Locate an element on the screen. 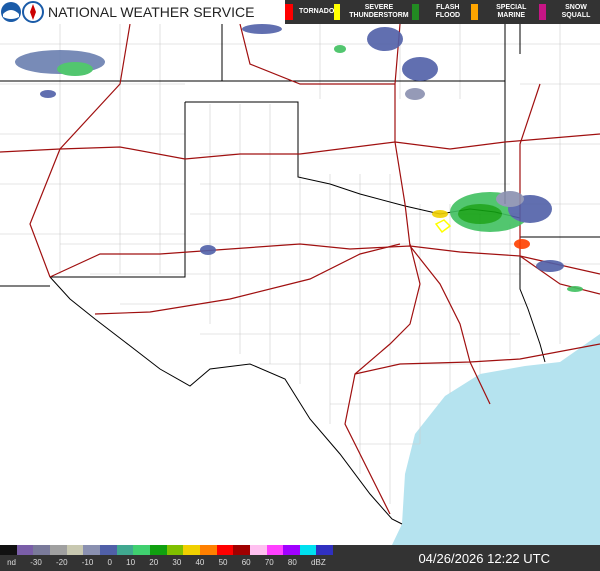 This screenshot has width=600, height=571. legend-item: SNOW SQUALL is located at coordinates (569, 12).